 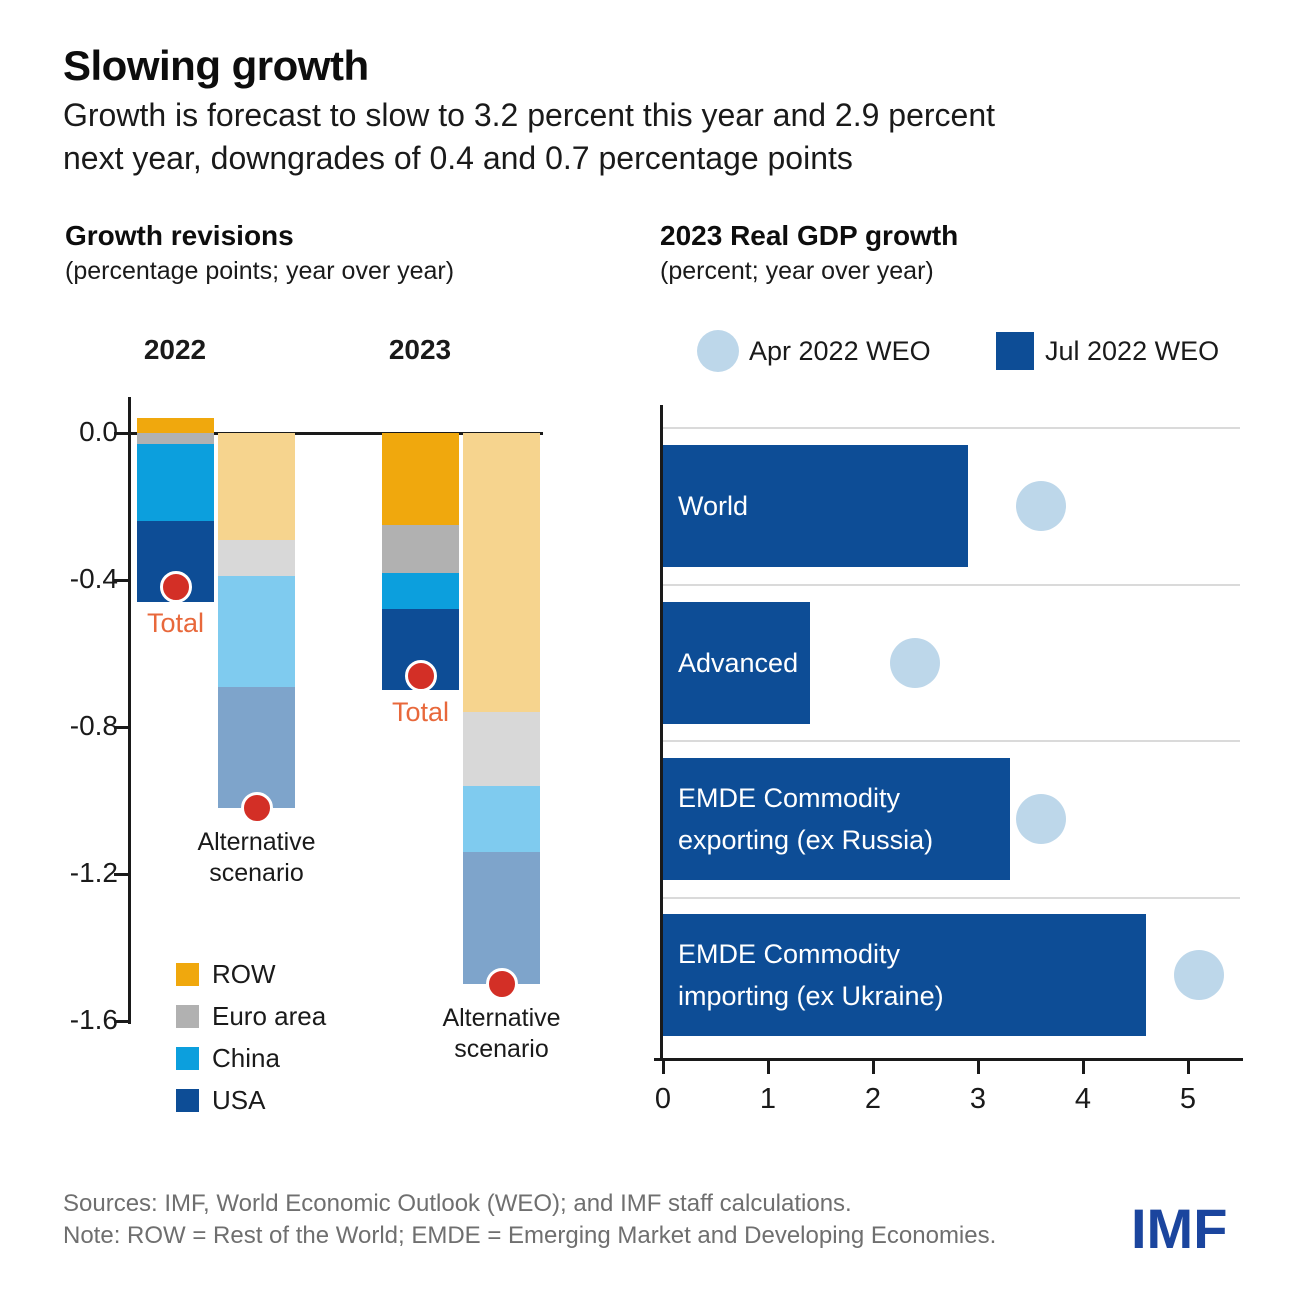 I want to click on legend-item-china: China, so click(x=251, y=1058).